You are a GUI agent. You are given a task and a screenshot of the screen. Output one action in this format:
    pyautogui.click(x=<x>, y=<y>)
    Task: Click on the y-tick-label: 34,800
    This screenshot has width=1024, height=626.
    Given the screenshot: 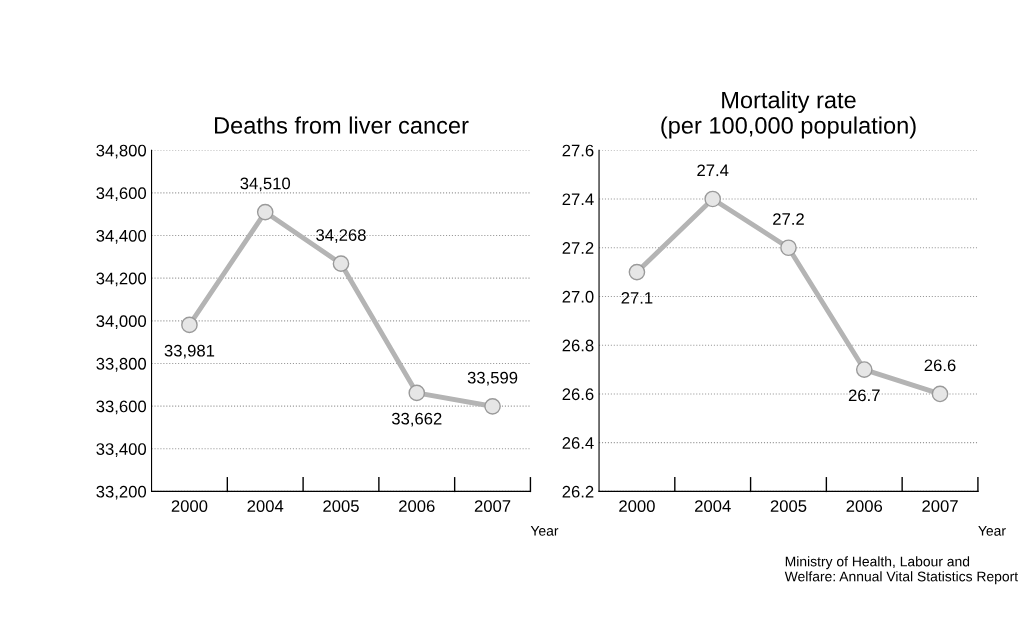 What is the action you would take?
    pyautogui.click(x=121, y=151)
    